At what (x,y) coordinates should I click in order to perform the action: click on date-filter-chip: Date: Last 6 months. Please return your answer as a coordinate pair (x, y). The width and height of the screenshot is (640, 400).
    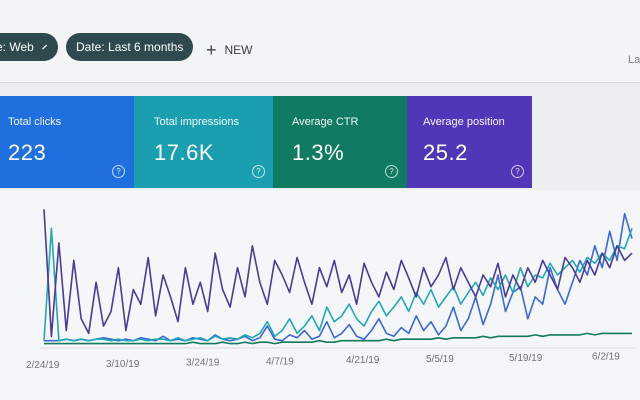
    Looking at the image, I should click on (129, 47).